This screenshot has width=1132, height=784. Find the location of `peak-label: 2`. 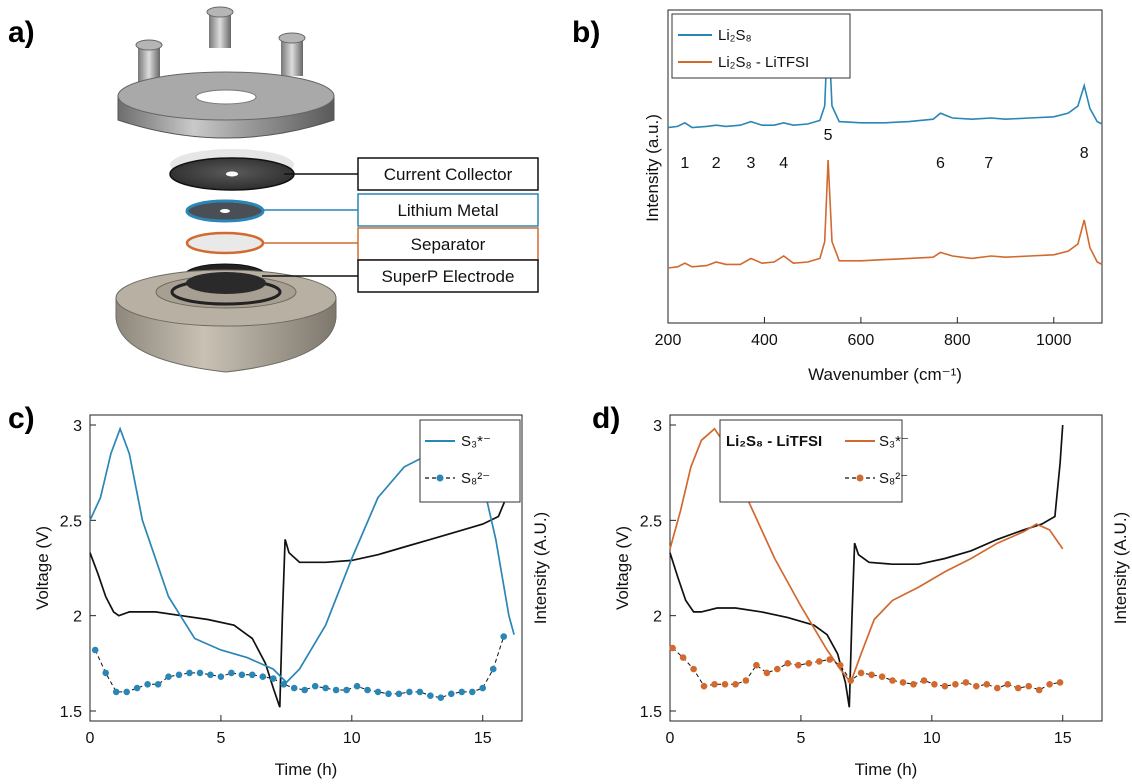

peak-label: 2 is located at coordinates (716, 163).